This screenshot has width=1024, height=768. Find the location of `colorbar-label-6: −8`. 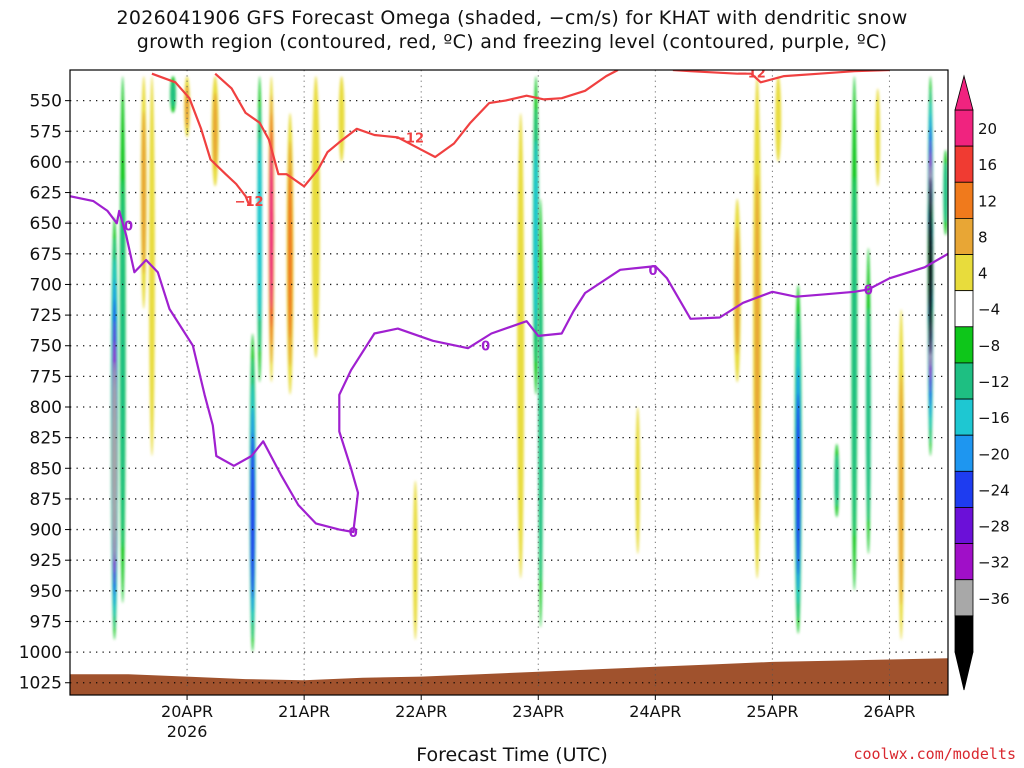

colorbar-label-6: −8 is located at coordinates (989, 346).